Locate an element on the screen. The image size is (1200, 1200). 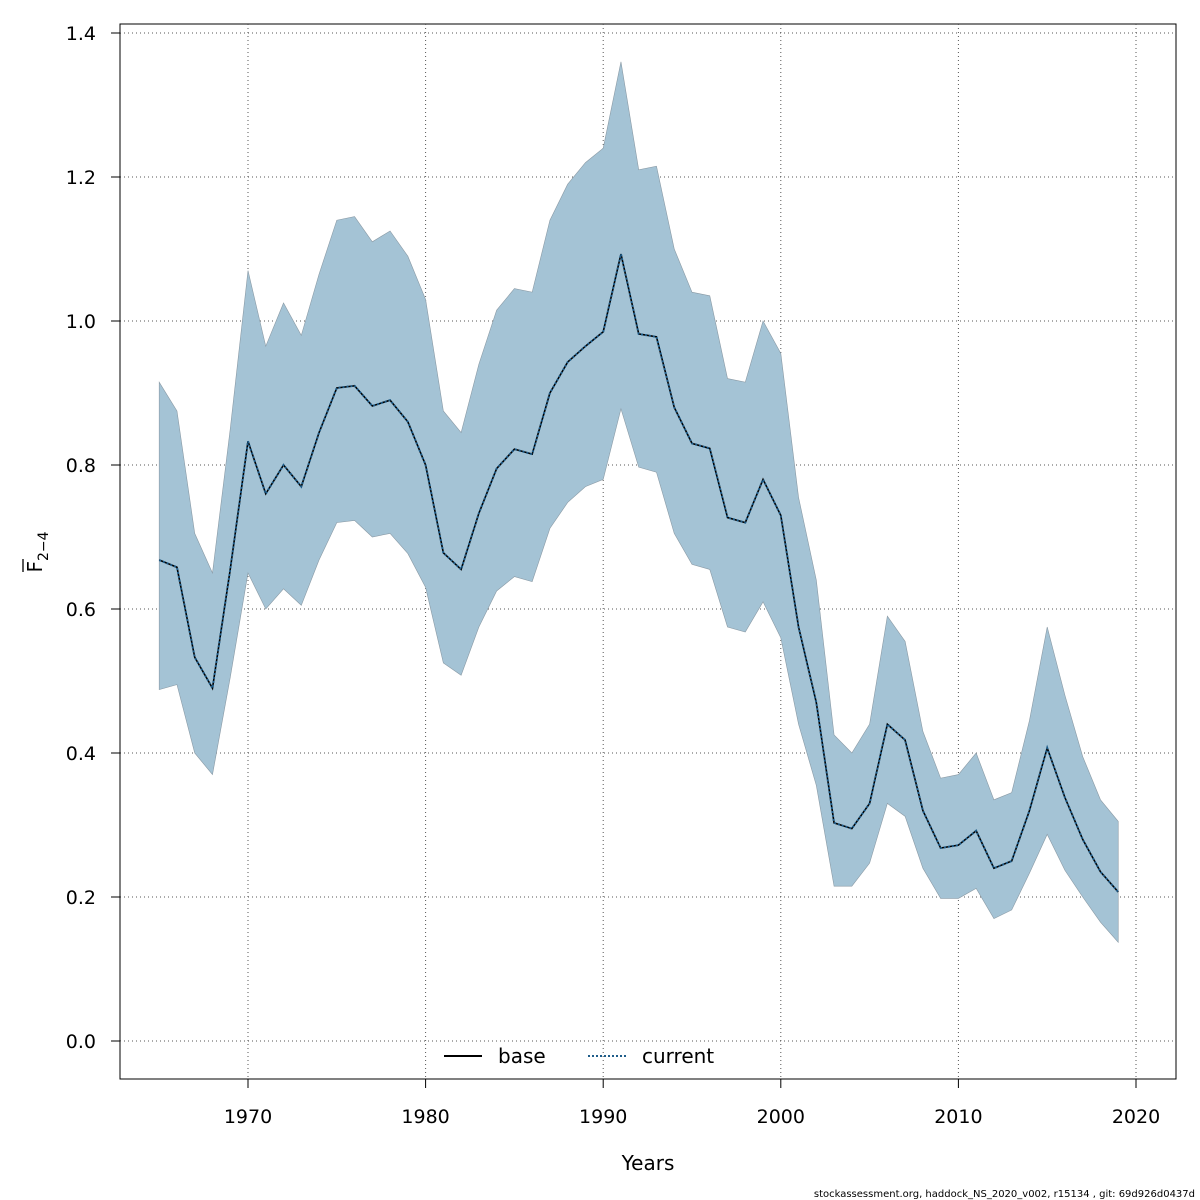
x-tick-label: 2020 is located at coordinates (1136, 1117).